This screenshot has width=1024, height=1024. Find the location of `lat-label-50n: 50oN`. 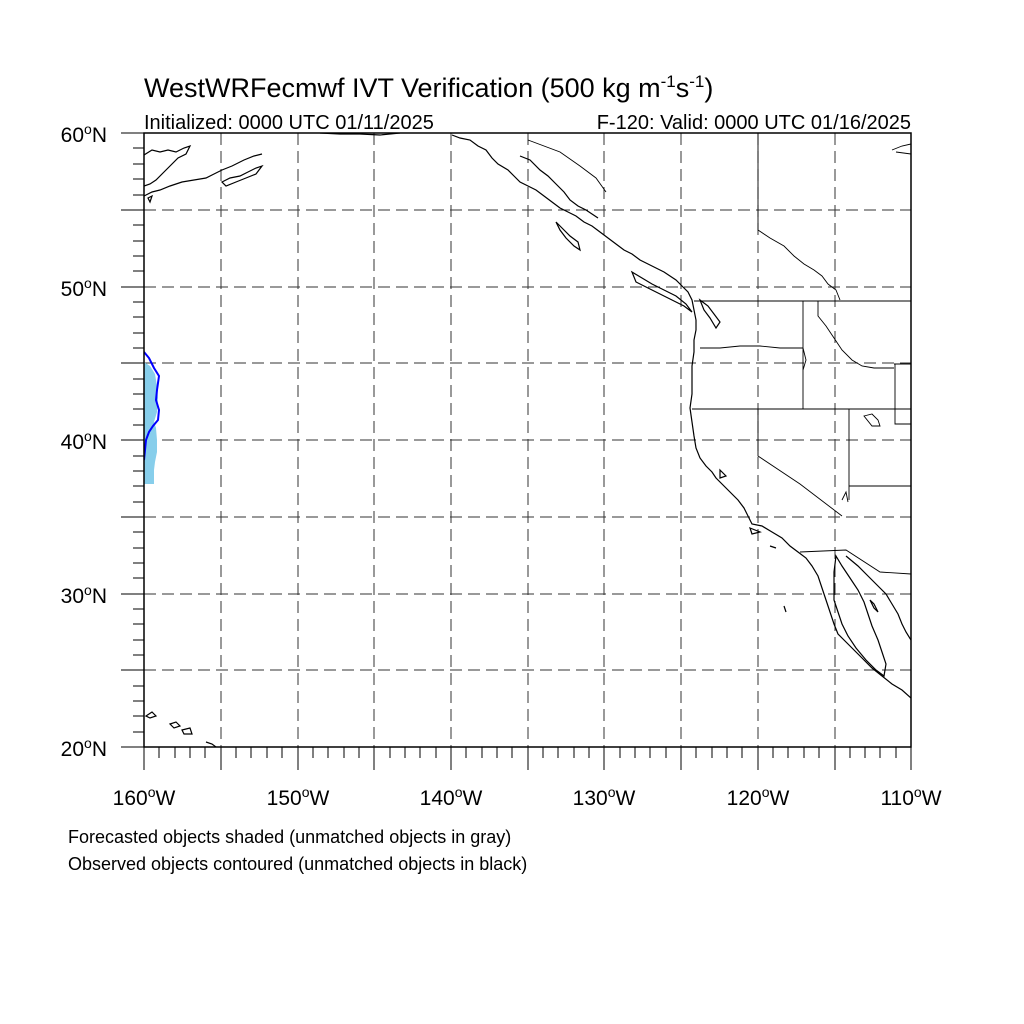

lat-label-50n: 50oN is located at coordinates (84, 288).